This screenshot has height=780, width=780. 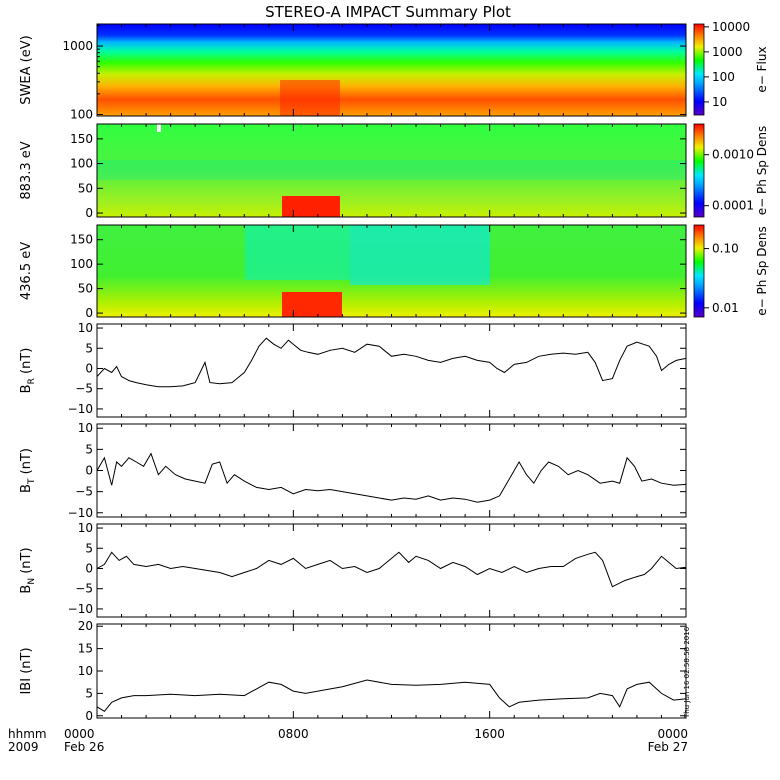 What do you see at coordinates (668, 747) in the screenshot?
I see `time-date-label: Feb 27` at bounding box center [668, 747].